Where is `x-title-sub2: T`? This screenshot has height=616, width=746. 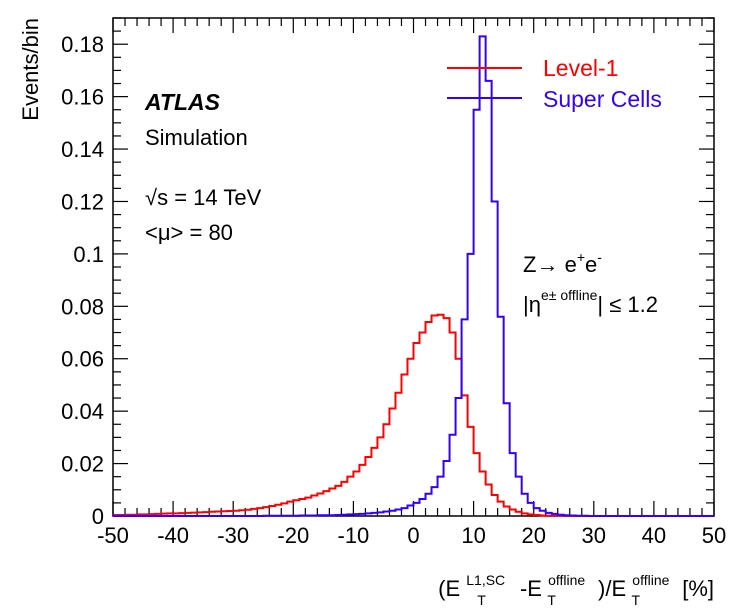
x-title-sub2: T is located at coordinates (551, 600).